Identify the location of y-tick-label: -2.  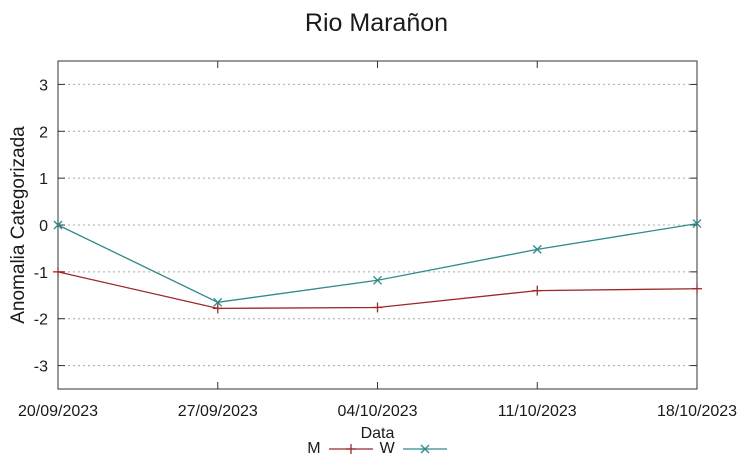
(41, 320).